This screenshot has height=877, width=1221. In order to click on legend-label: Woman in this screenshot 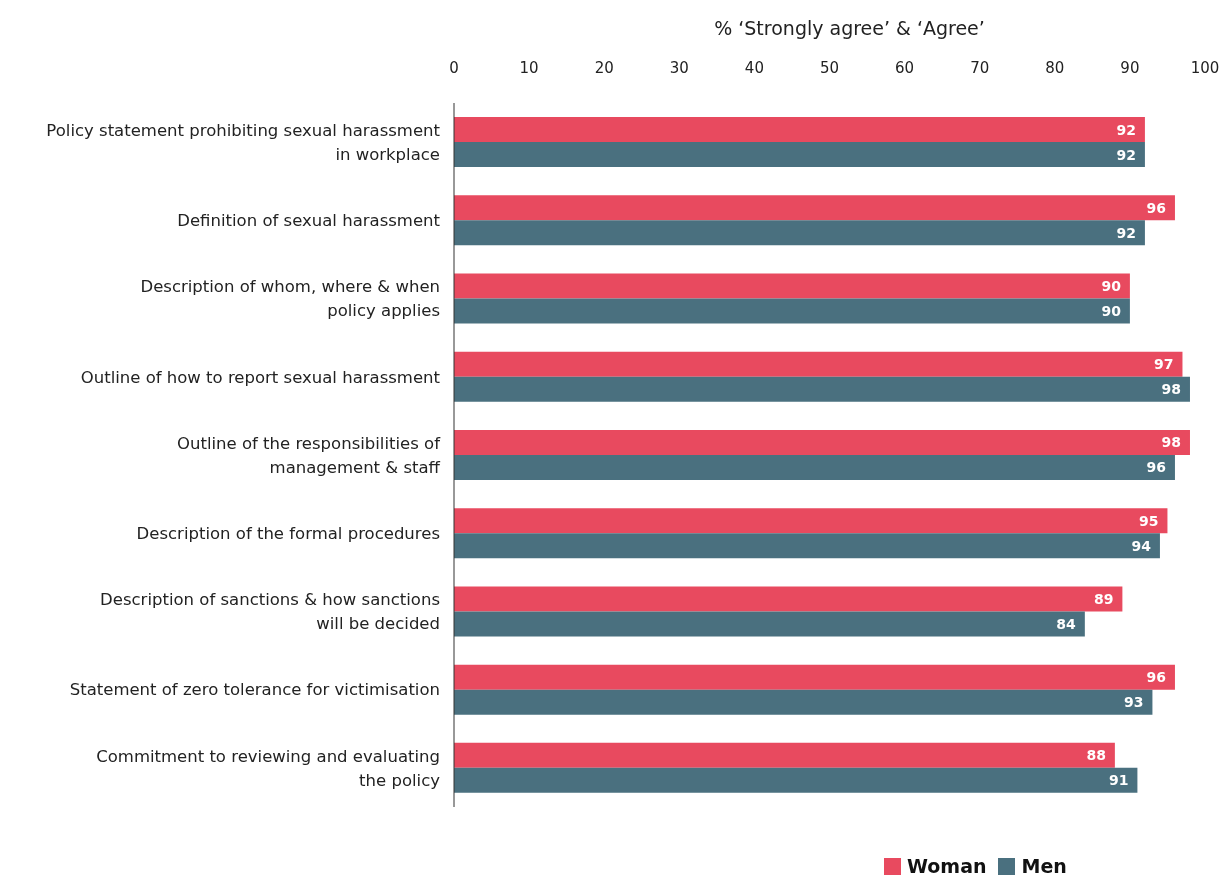, I will do `click(946, 866)`.